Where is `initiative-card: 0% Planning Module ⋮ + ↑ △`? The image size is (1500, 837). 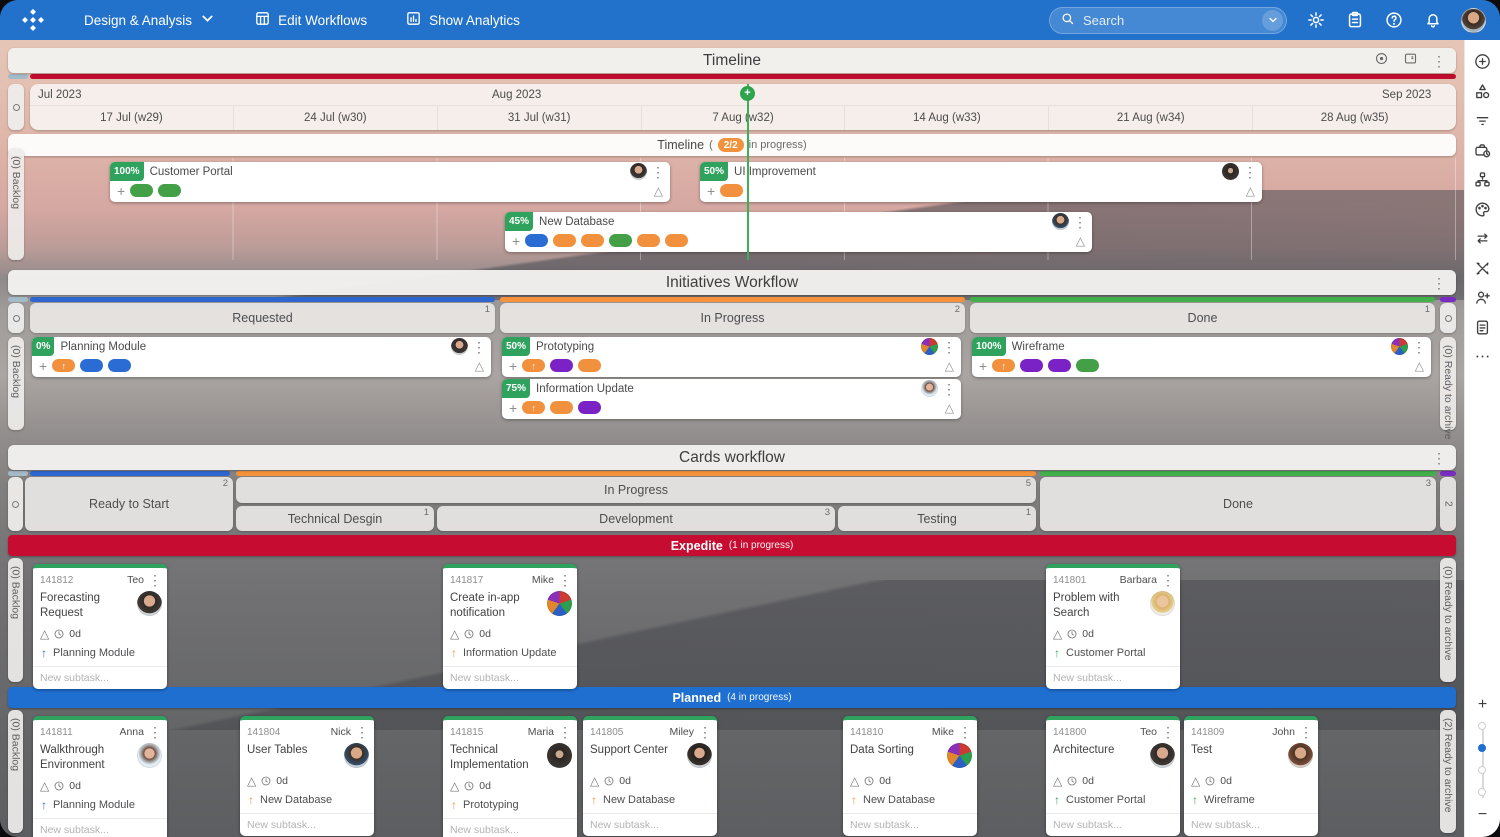
initiative-card: 0% Planning Module ⋮ + ↑ △ is located at coordinates (261, 357).